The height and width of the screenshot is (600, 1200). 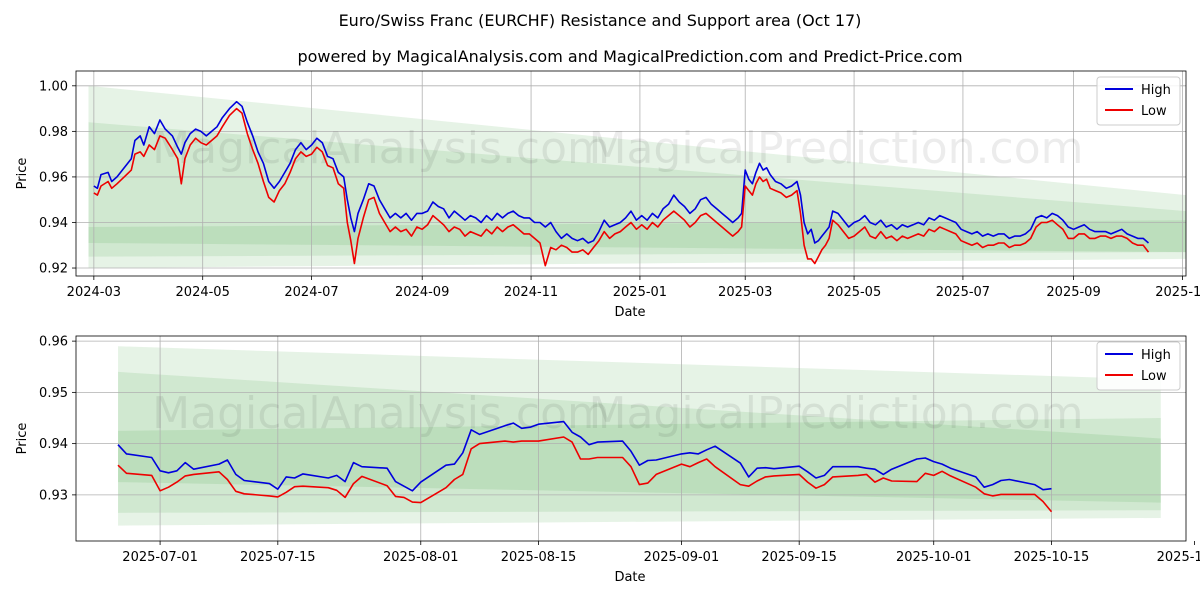 I want to click on x-tick-label: 2025-03, so click(x=745, y=292).